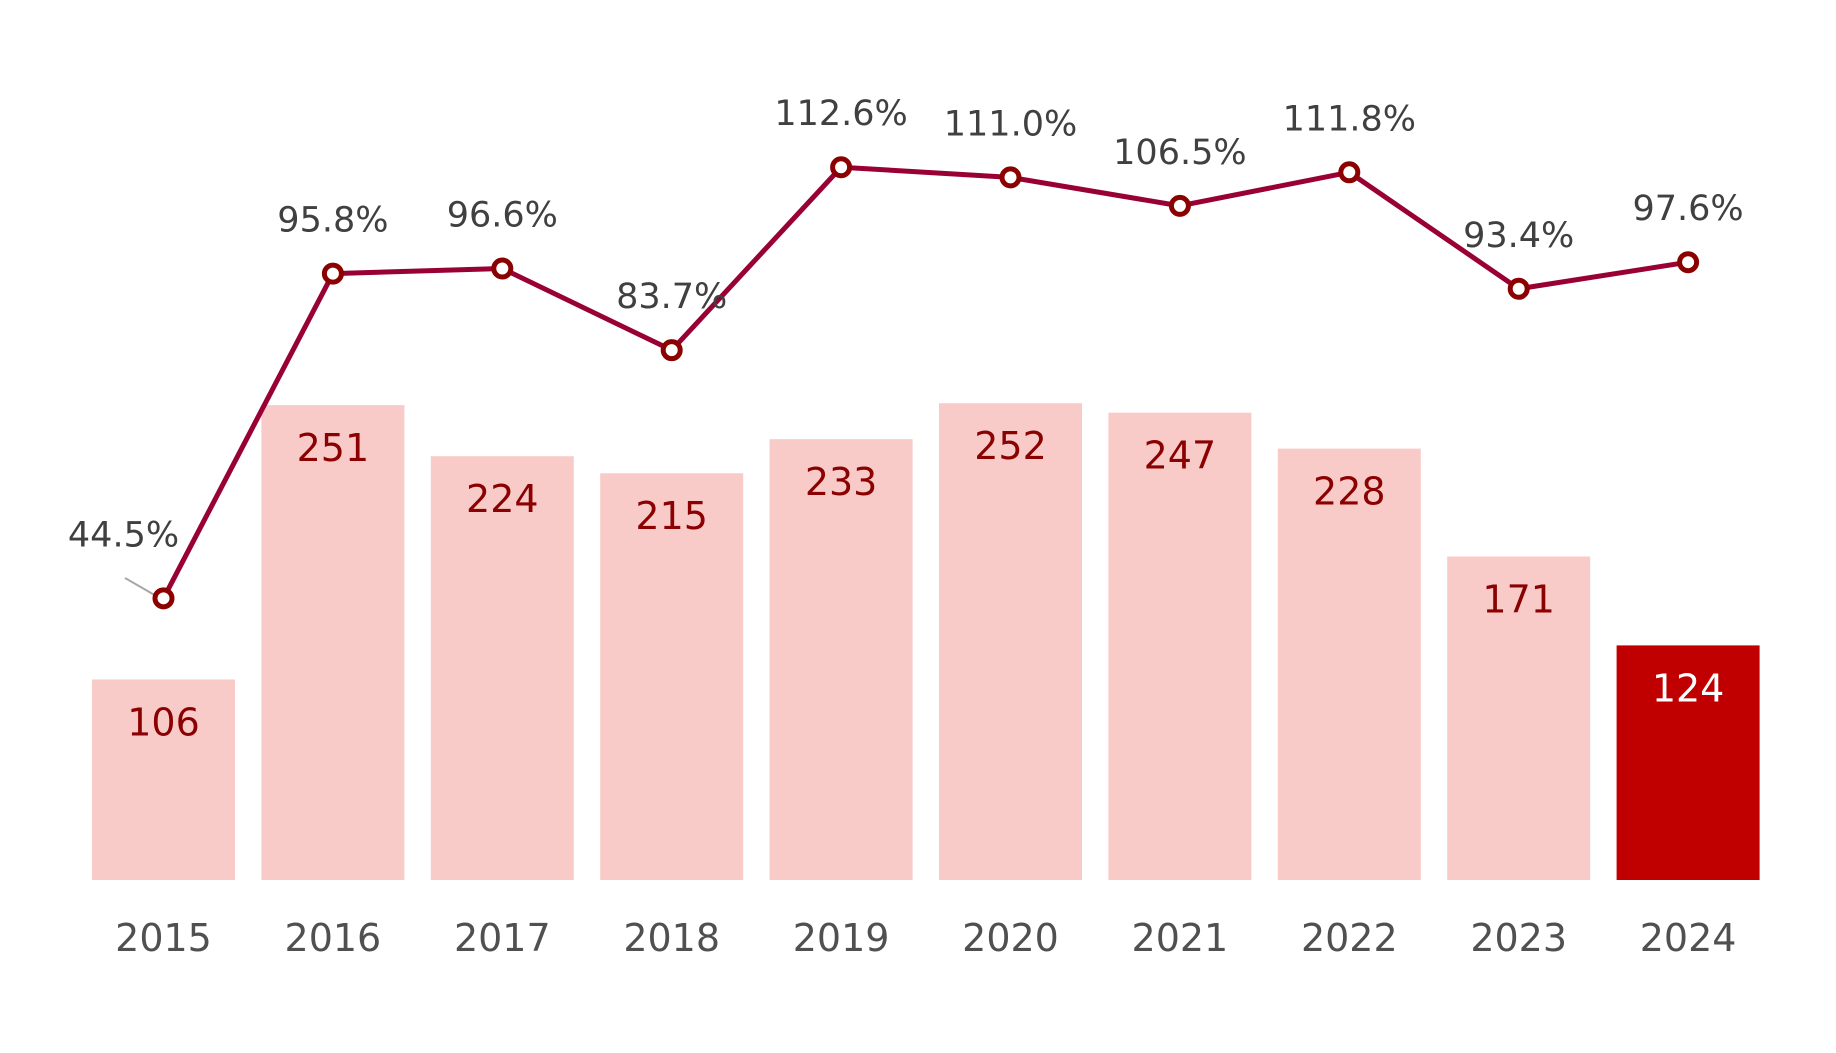  I want to click on x-tick-label: 2019, so click(841, 938).